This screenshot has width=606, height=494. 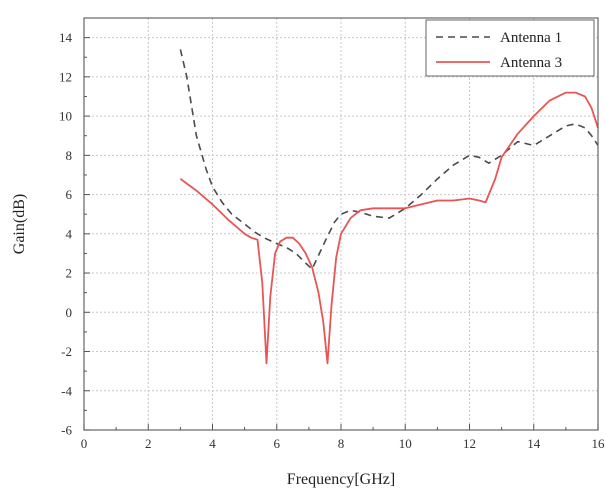 What do you see at coordinates (65, 116) in the screenshot?
I see `y-tick-label: 10` at bounding box center [65, 116].